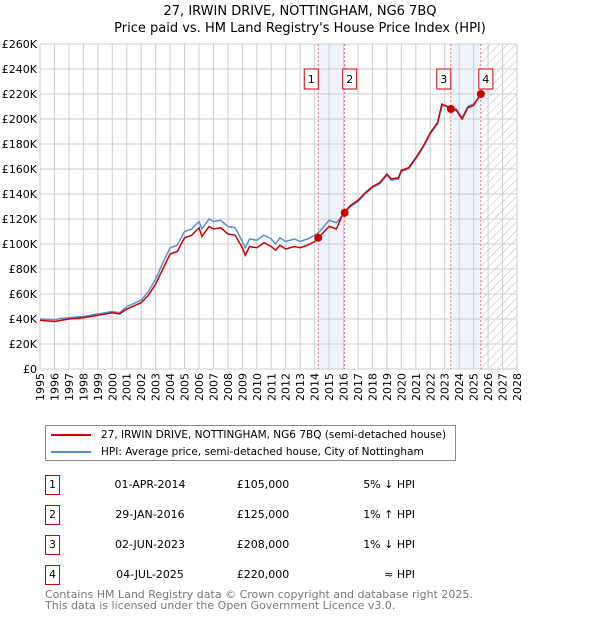 This screenshot has width=600, height=620. I want to click on y-tick-label: £120K, so click(20, 219).